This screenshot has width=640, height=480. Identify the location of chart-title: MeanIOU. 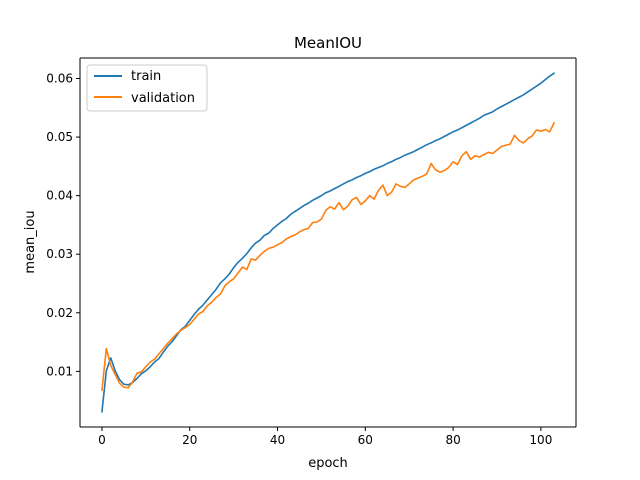
(328, 43).